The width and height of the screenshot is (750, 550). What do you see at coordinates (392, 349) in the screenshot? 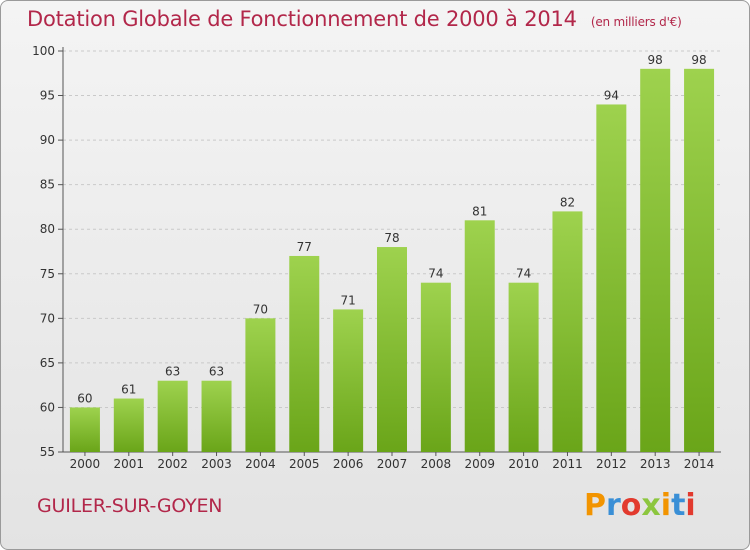
I see `bar-2007` at bounding box center [392, 349].